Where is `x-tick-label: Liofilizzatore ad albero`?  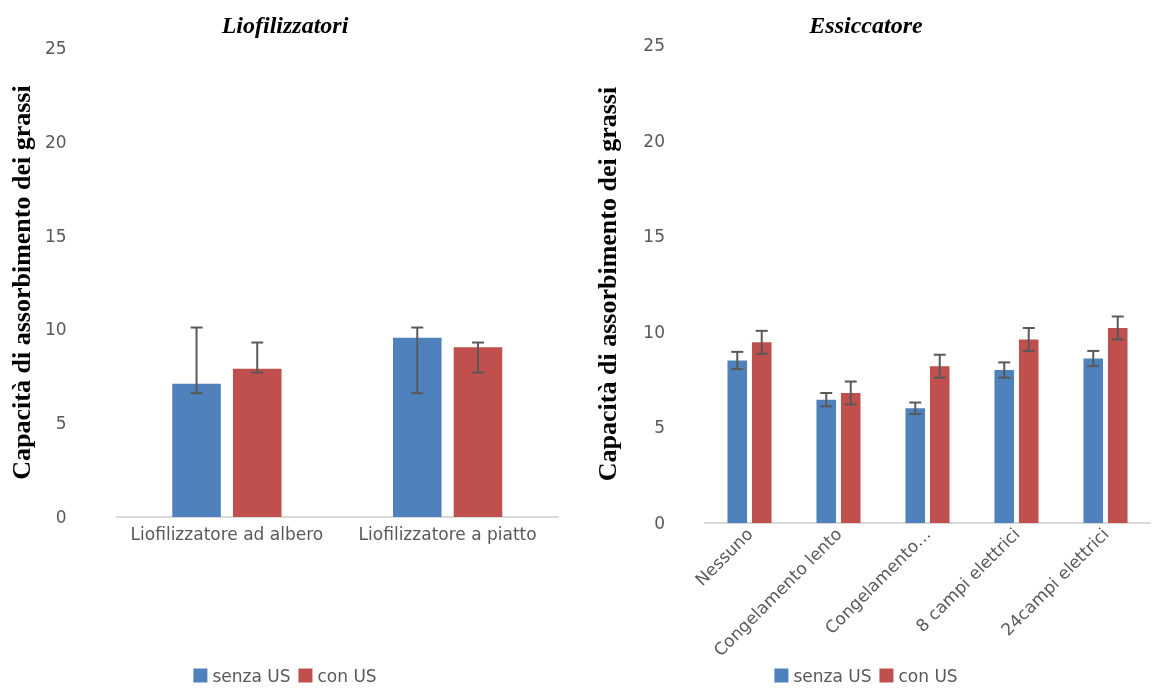
x-tick-label: Liofilizzatore ad albero is located at coordinates (227, 533).